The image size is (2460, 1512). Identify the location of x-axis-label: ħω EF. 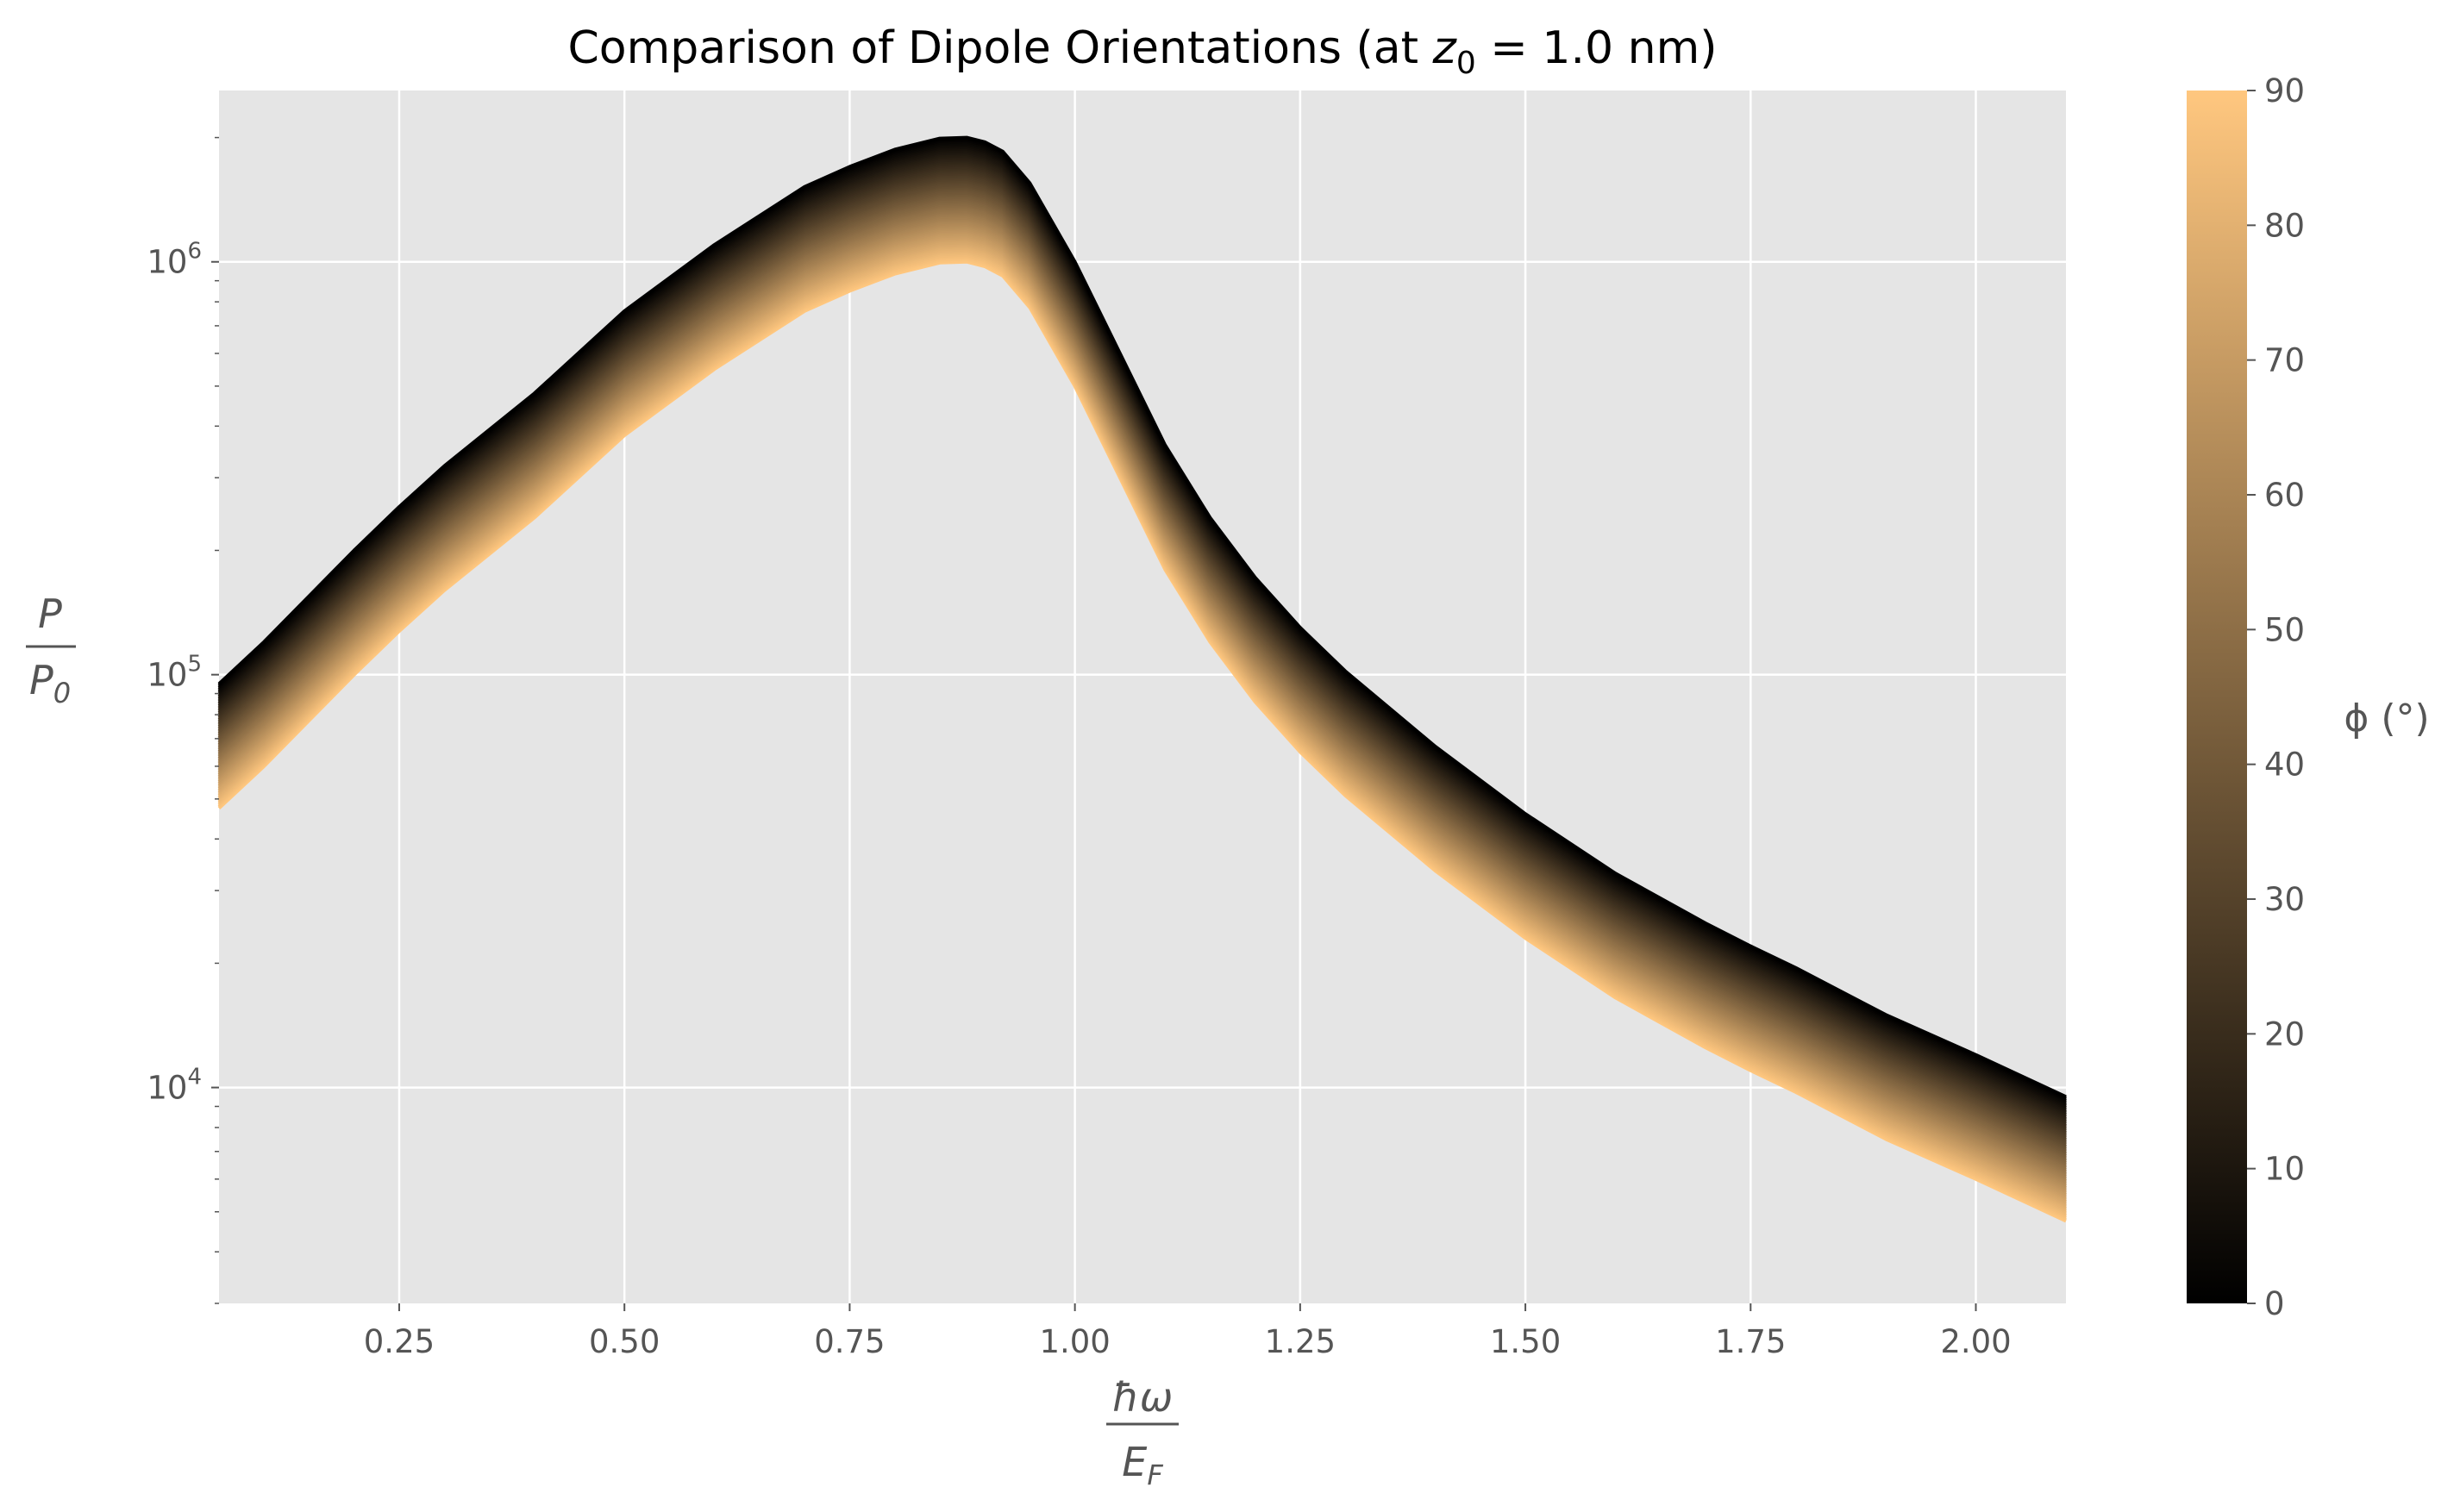
(1142, 1432).